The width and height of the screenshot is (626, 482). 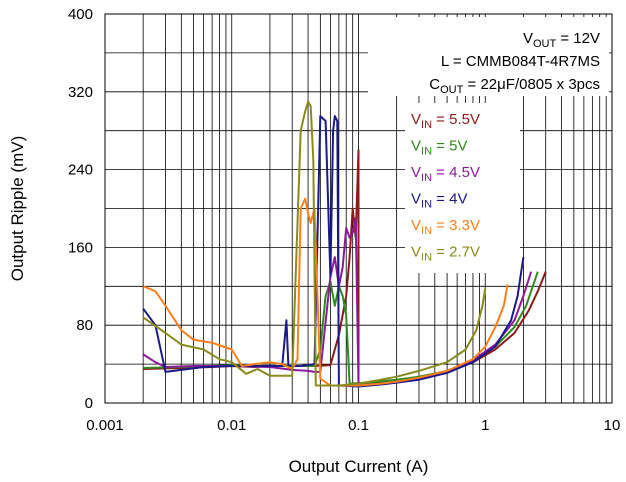 What do you see at coordinates (105, 425) in the screenshot?
I see `x-tick-label: 0.001` at bounding box center [105, 425].